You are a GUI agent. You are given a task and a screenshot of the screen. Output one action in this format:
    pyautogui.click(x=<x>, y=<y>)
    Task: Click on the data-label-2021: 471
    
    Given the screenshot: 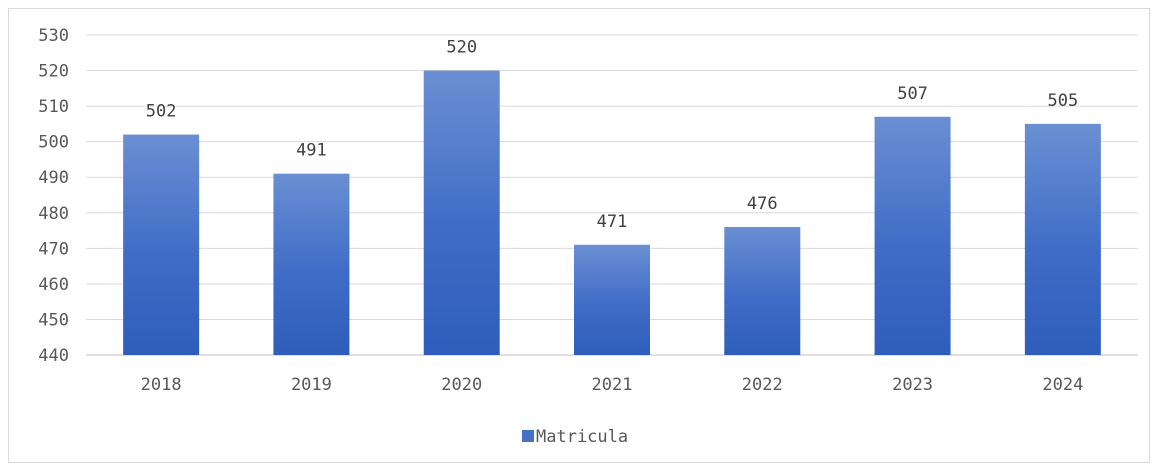 What is the action you would take?
    pyautogui.click(x=612, y=222)
    